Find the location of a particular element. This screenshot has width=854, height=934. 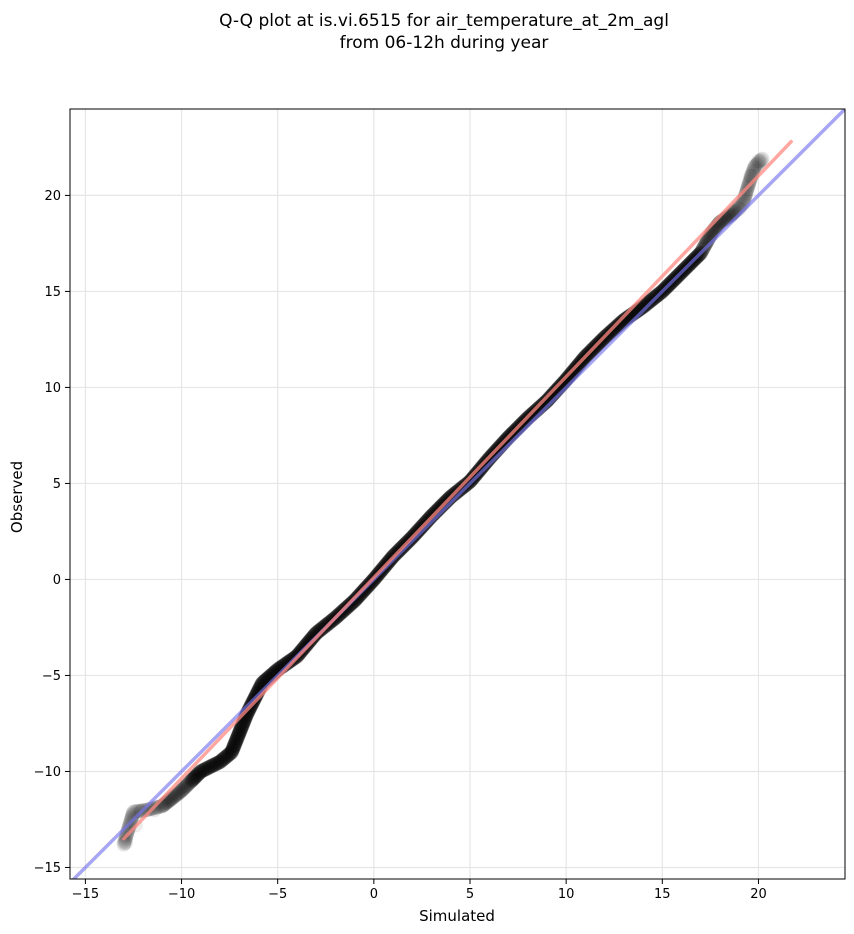

outlier-point is located at coordinates (155, 810).